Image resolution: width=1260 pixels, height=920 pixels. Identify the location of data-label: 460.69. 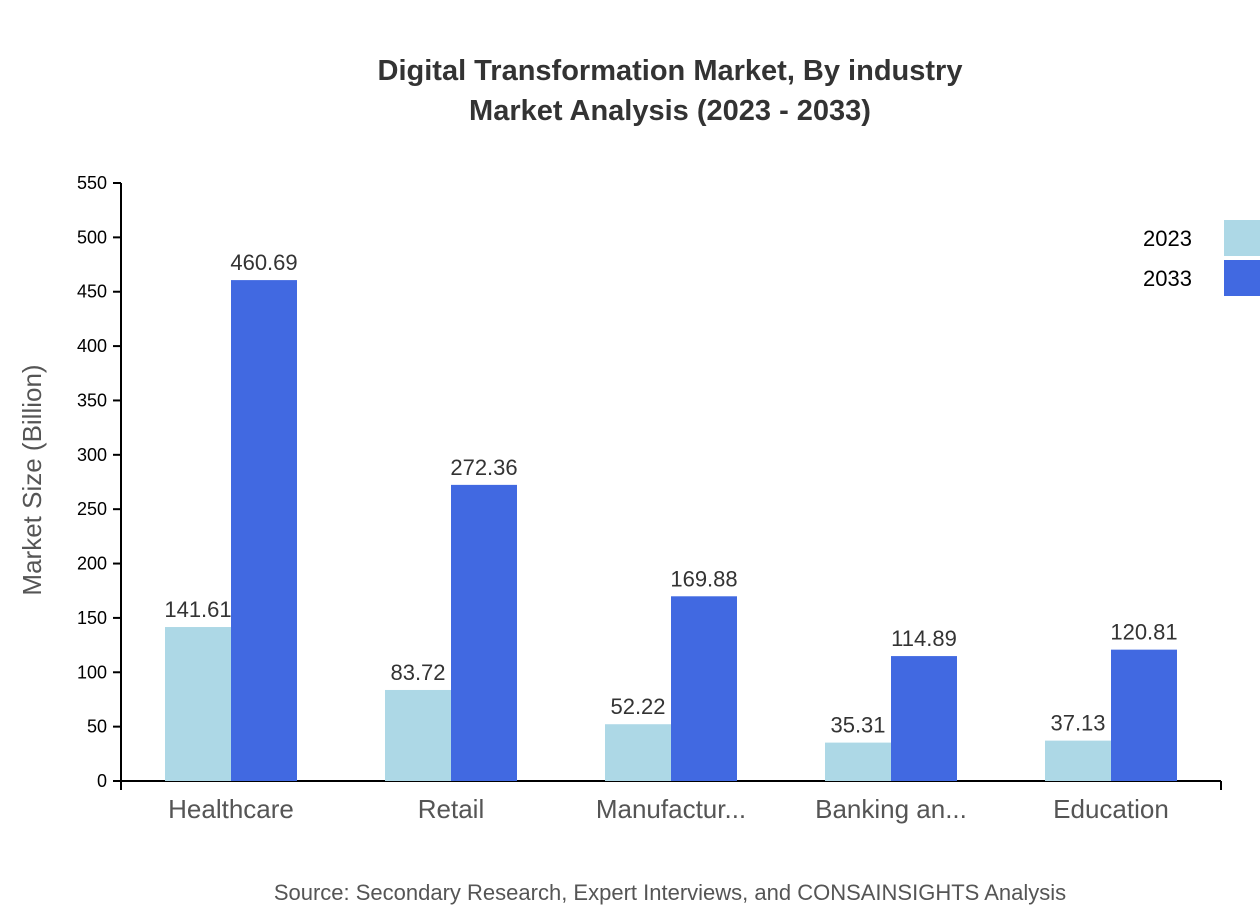
(263, 262).